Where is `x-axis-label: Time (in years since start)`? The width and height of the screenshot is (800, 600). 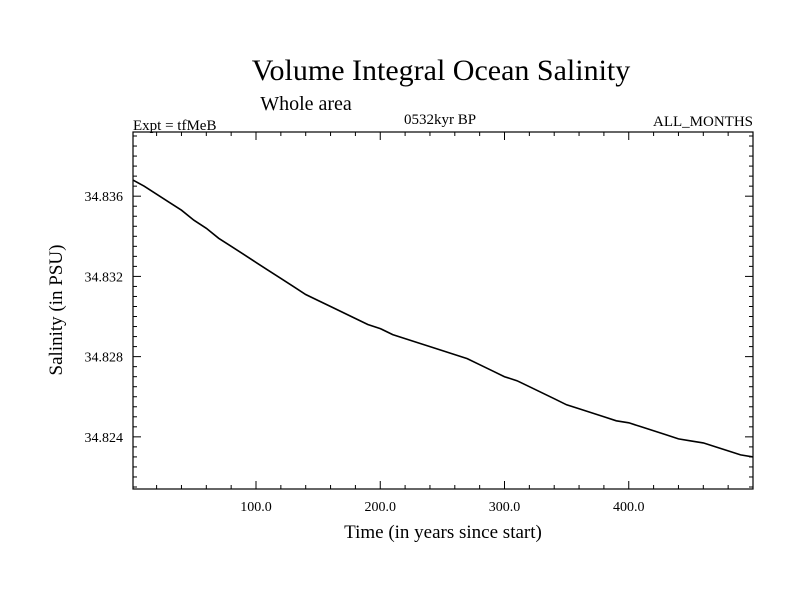 x-axis-label: Time (in years since start) is located at coordinates (443, 532).